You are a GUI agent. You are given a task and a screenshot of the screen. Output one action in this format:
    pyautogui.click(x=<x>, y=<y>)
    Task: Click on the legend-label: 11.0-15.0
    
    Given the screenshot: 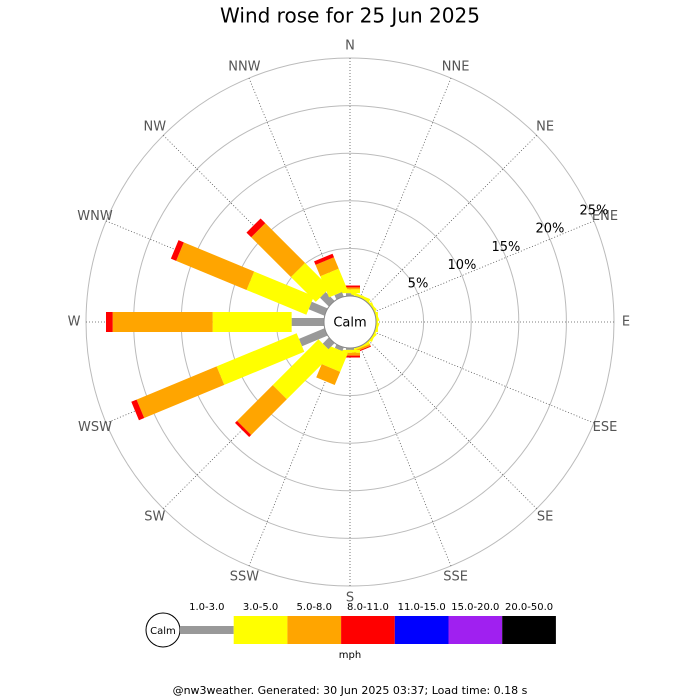 What is the action you would take?
    pyautogui.click(x=422, y=607)
    